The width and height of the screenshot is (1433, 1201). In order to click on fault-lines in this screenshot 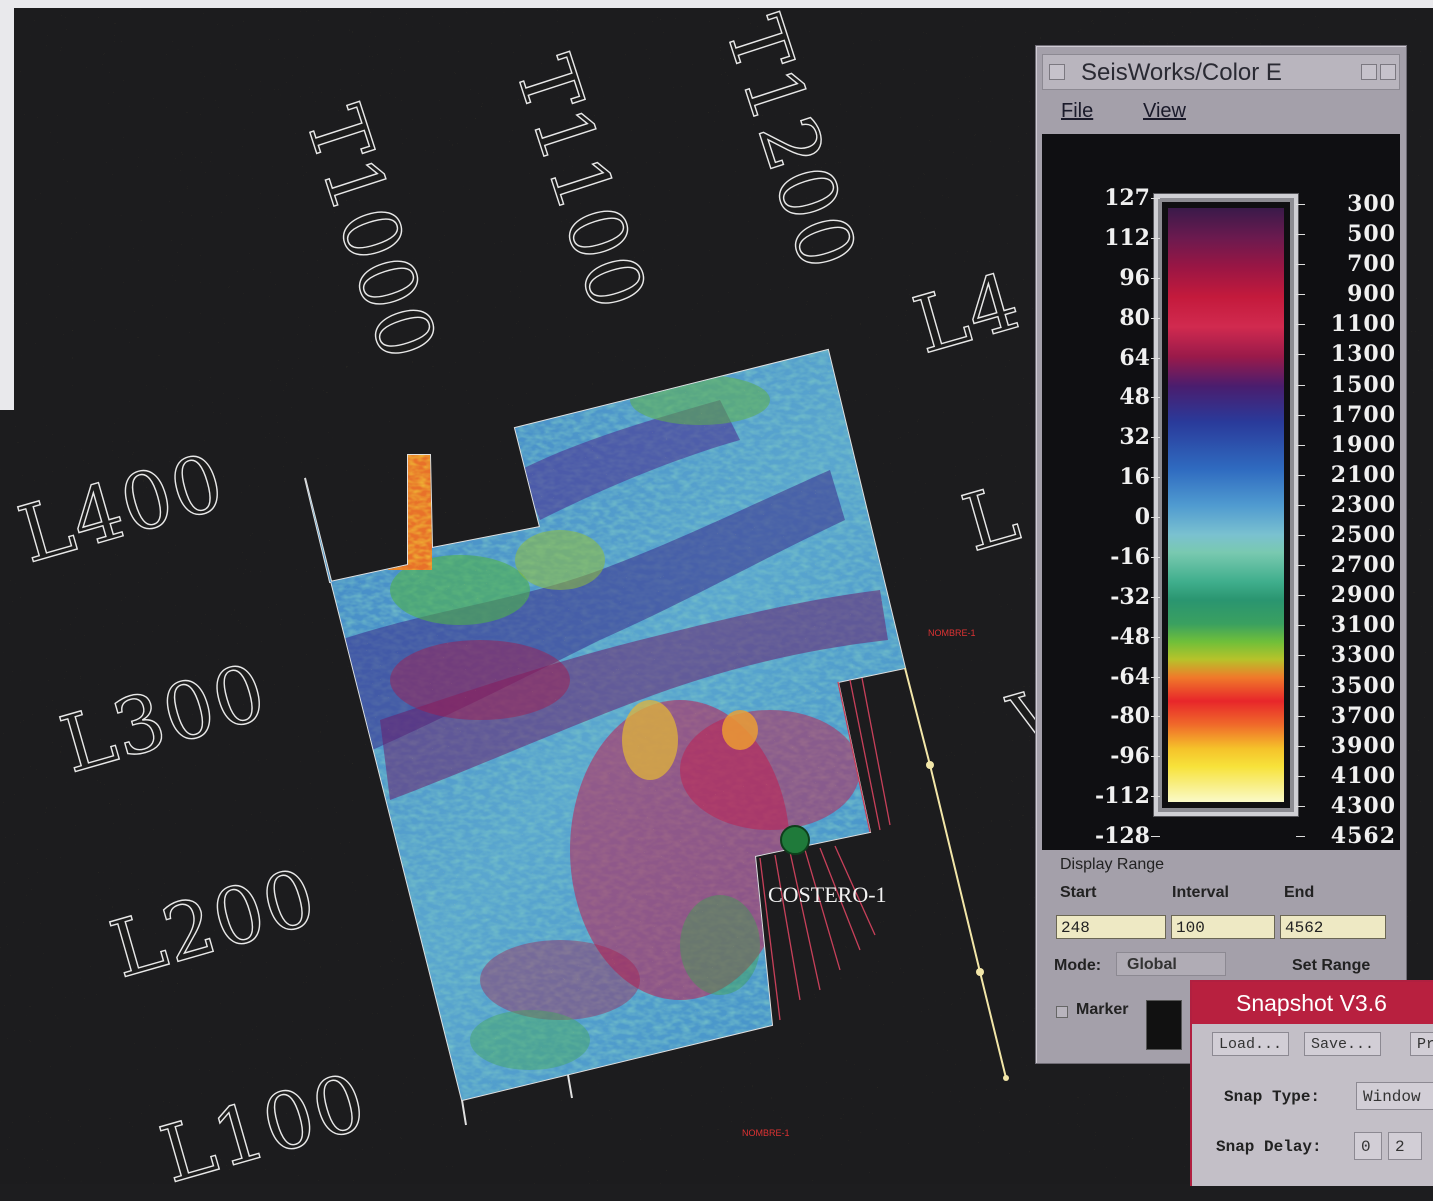, I will do `click(825, 849)`.